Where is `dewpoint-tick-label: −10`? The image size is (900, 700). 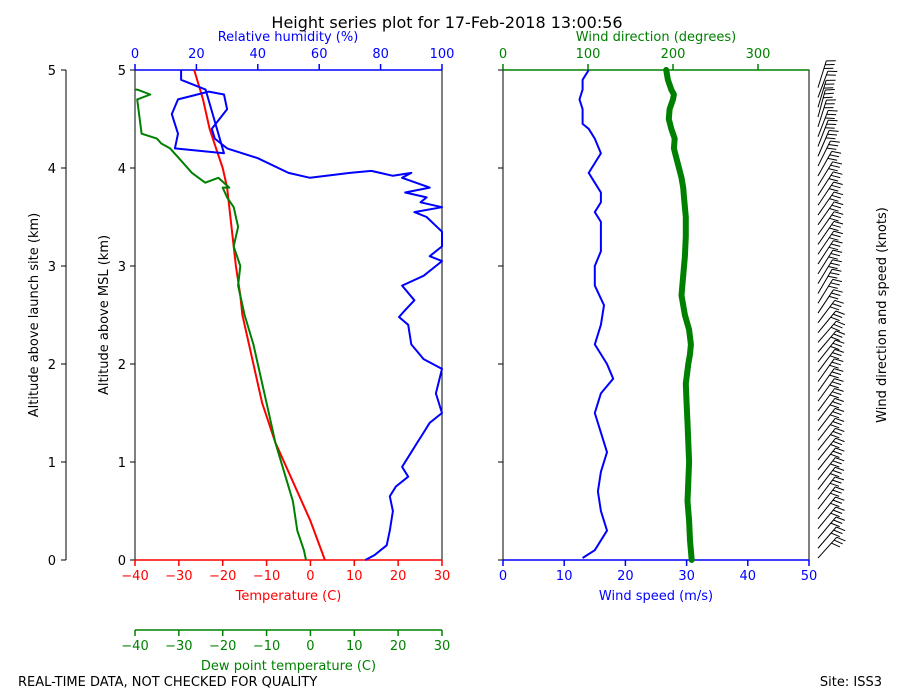 dewpoint-tick-label: −10 is located at coordinates (266, 646).